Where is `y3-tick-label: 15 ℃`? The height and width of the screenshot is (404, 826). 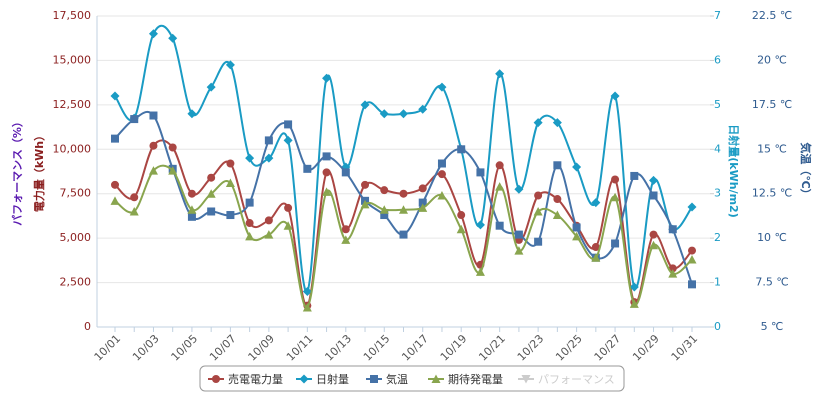 y3-tick-label: 15 ℃ is located at coordinates (772, 148).